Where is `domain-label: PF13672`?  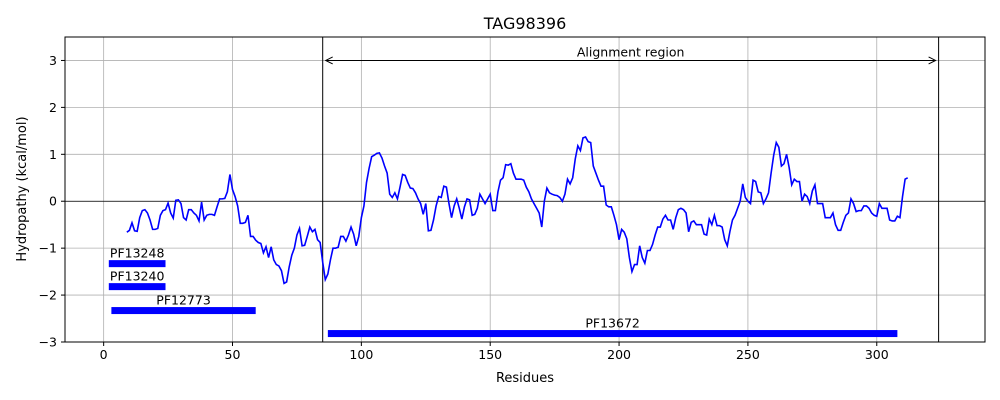 domain-label: PF13672 is located at coordinates (612, 323).